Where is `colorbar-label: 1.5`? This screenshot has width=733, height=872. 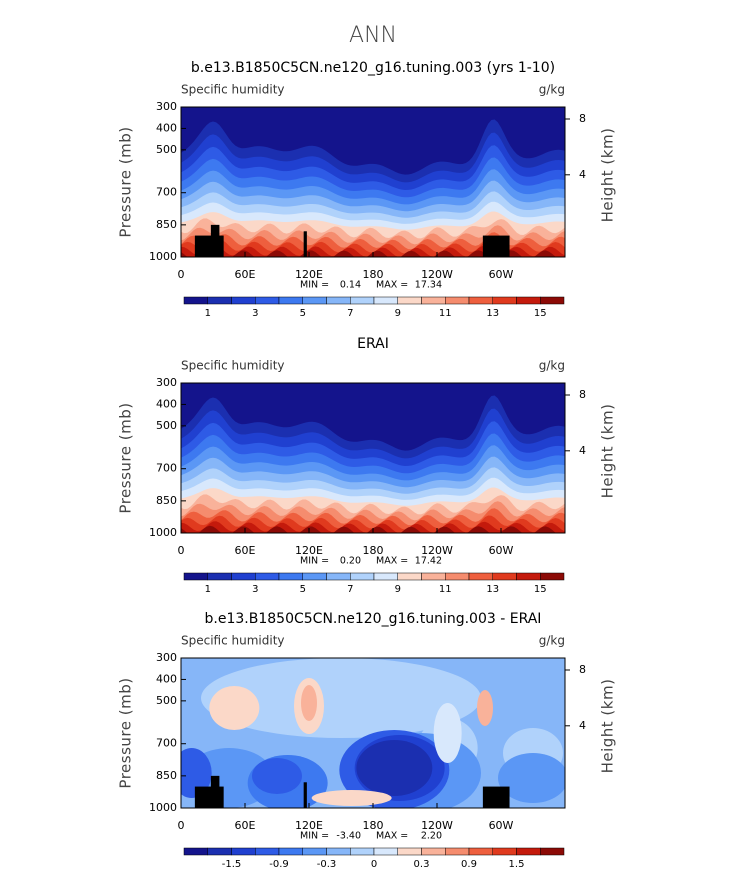
colorbar-label: 1.5 is located at coordinates (517, 864).